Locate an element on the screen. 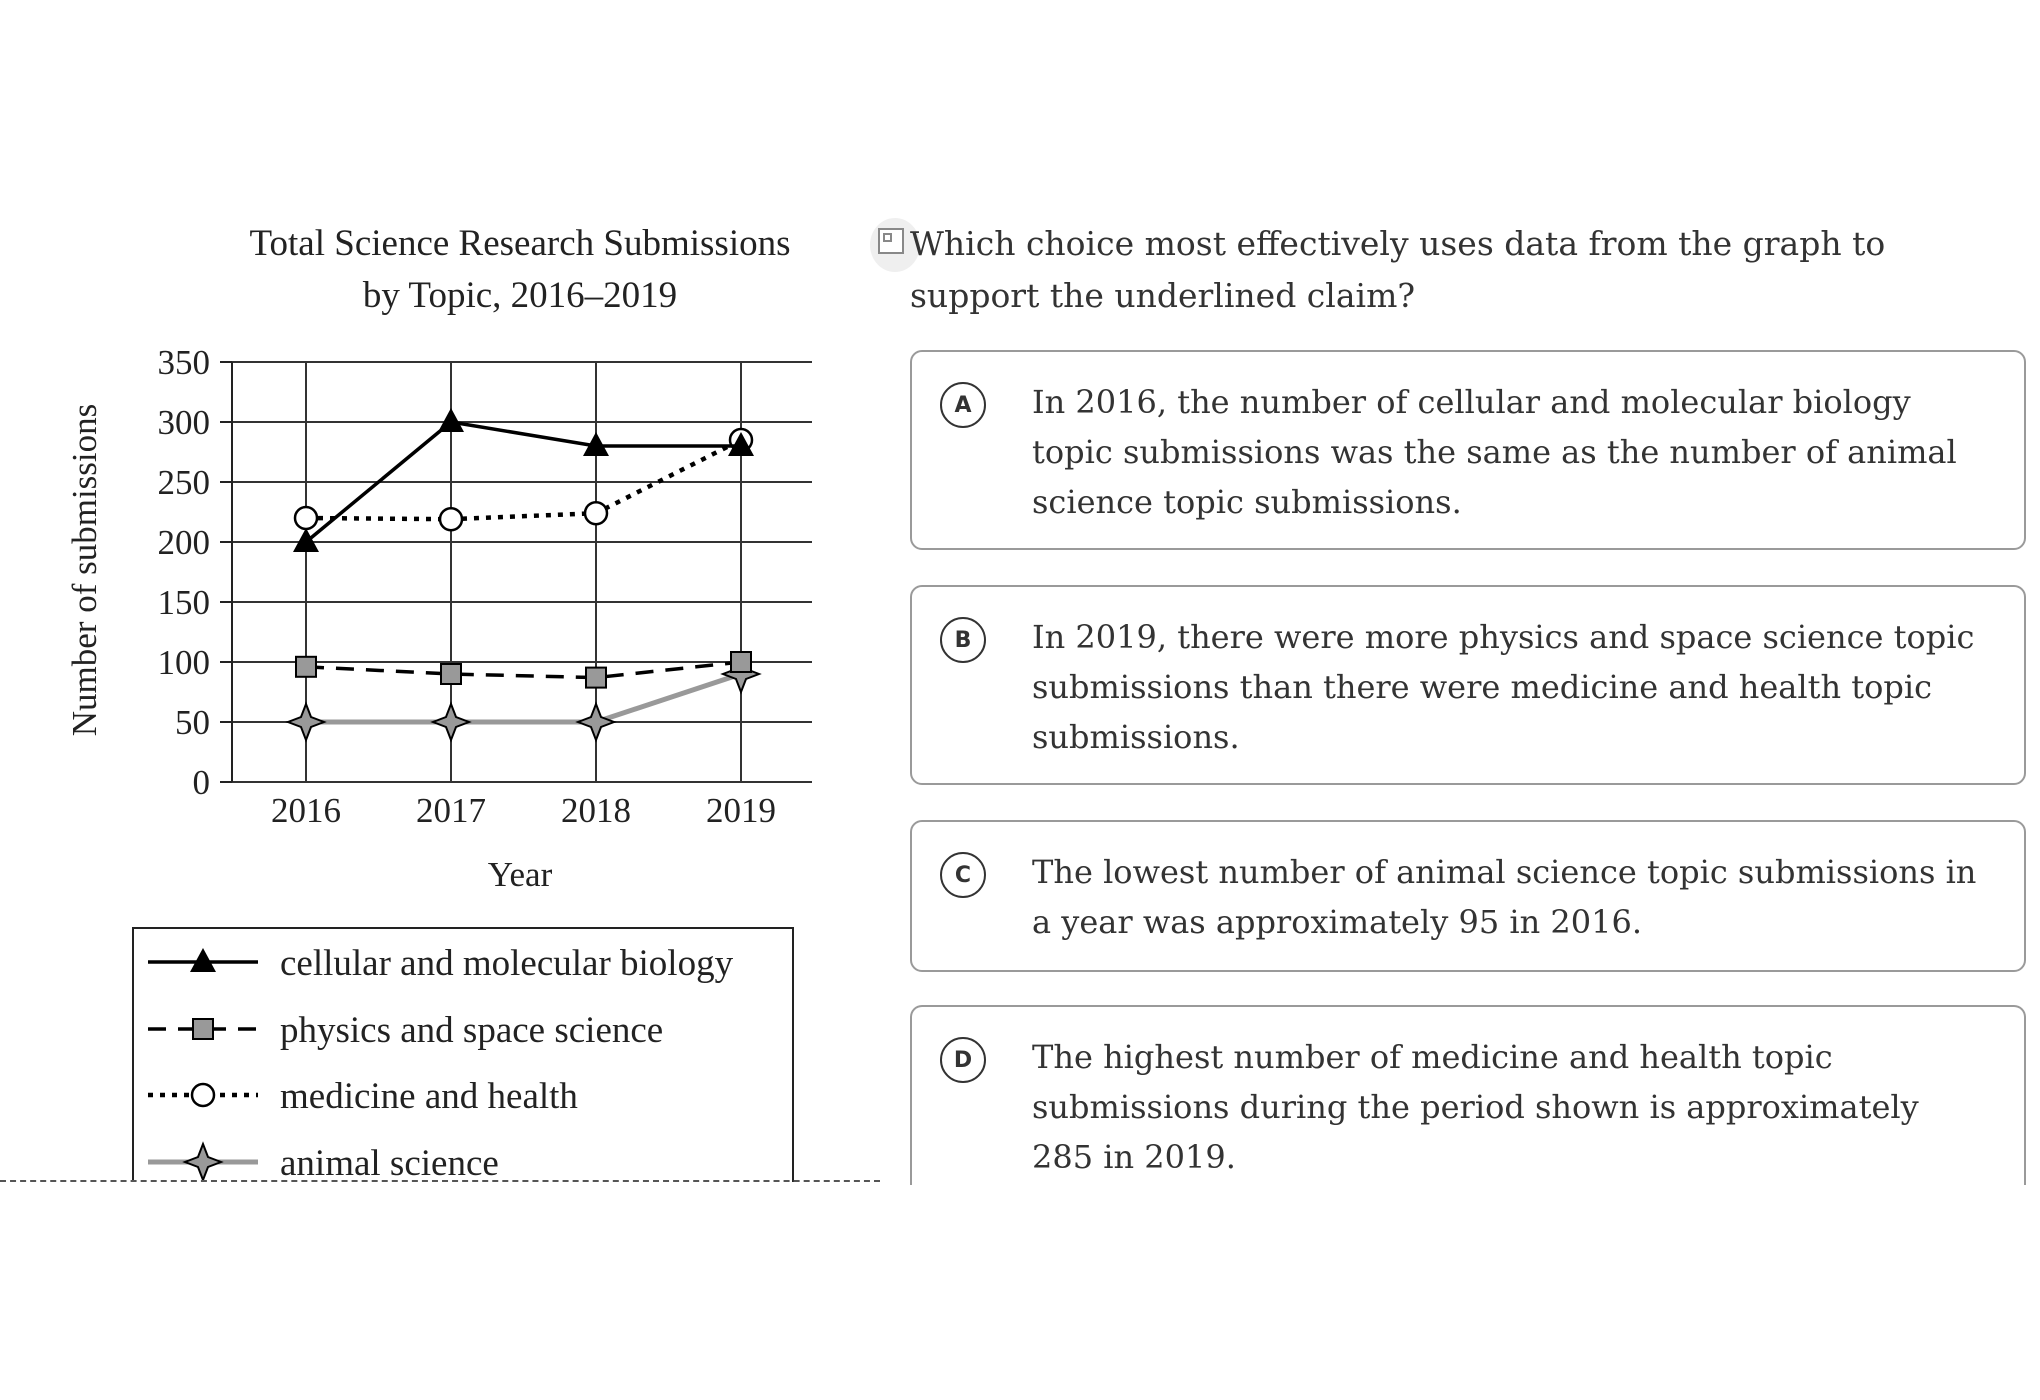 The width and height of the screenshot is (2040, 1400). x-axis-label: Year is located at coordinates (520, 874).